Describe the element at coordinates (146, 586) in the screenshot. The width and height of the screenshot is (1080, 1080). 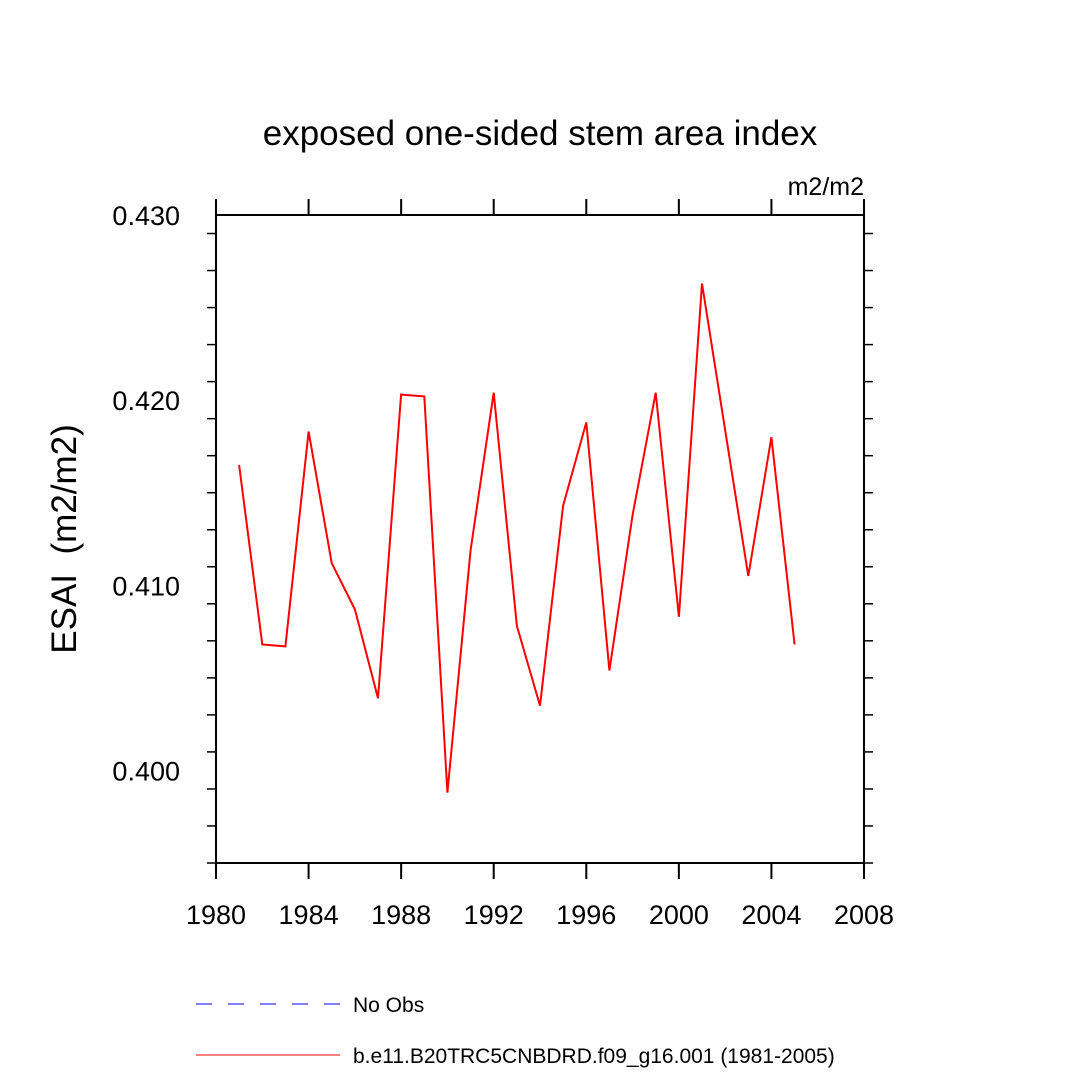
I see `y-tick-label: 0.410` at that location.